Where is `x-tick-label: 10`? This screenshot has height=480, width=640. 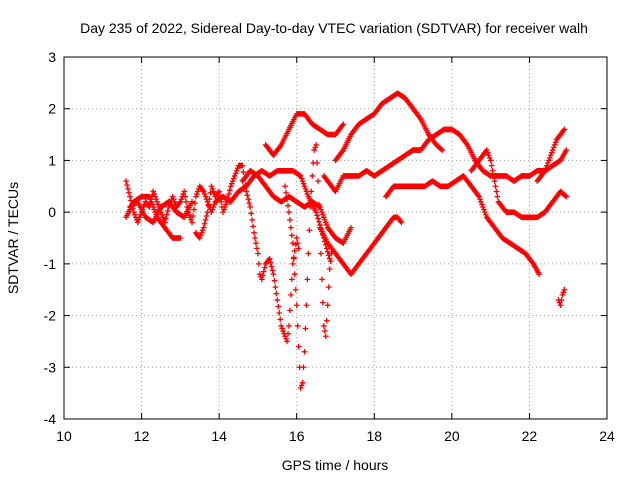
x-tick-label: 10 is located at coordinates (64, 436).